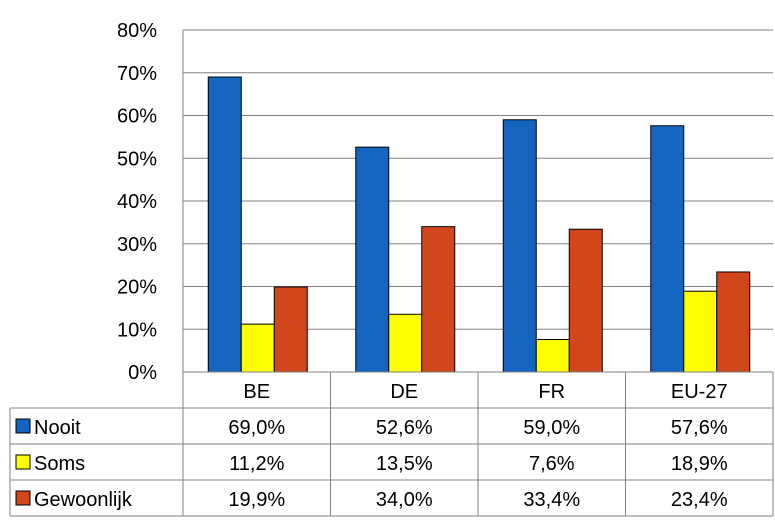 The height and width of the screenshot is (520, 775). Describe the element at coordinates (551, 392) in the screenshot. I see `category-label: FR` at that location.